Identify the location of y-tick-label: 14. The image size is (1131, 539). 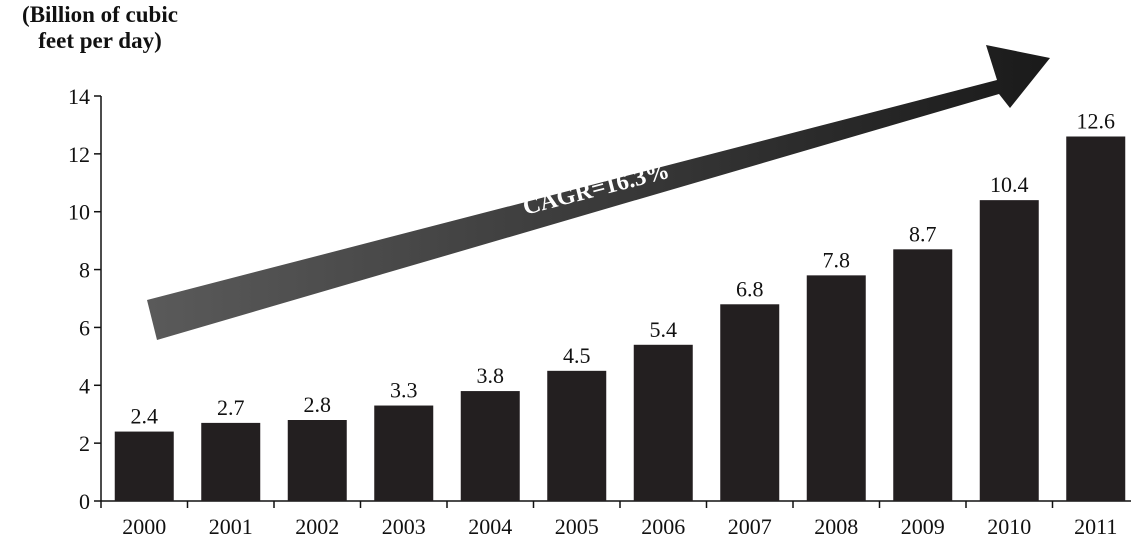
(79, 96).